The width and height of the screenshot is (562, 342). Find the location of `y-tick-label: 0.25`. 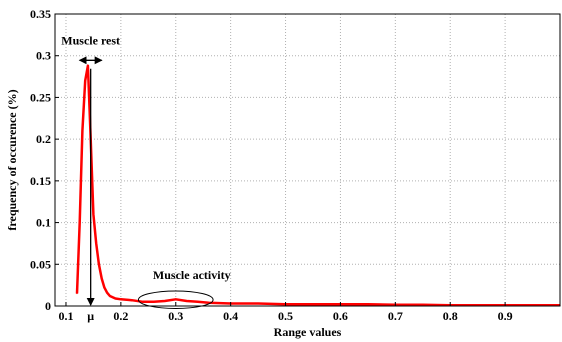

y-tick-label: 0.25 is located at coordinates (40, 97).